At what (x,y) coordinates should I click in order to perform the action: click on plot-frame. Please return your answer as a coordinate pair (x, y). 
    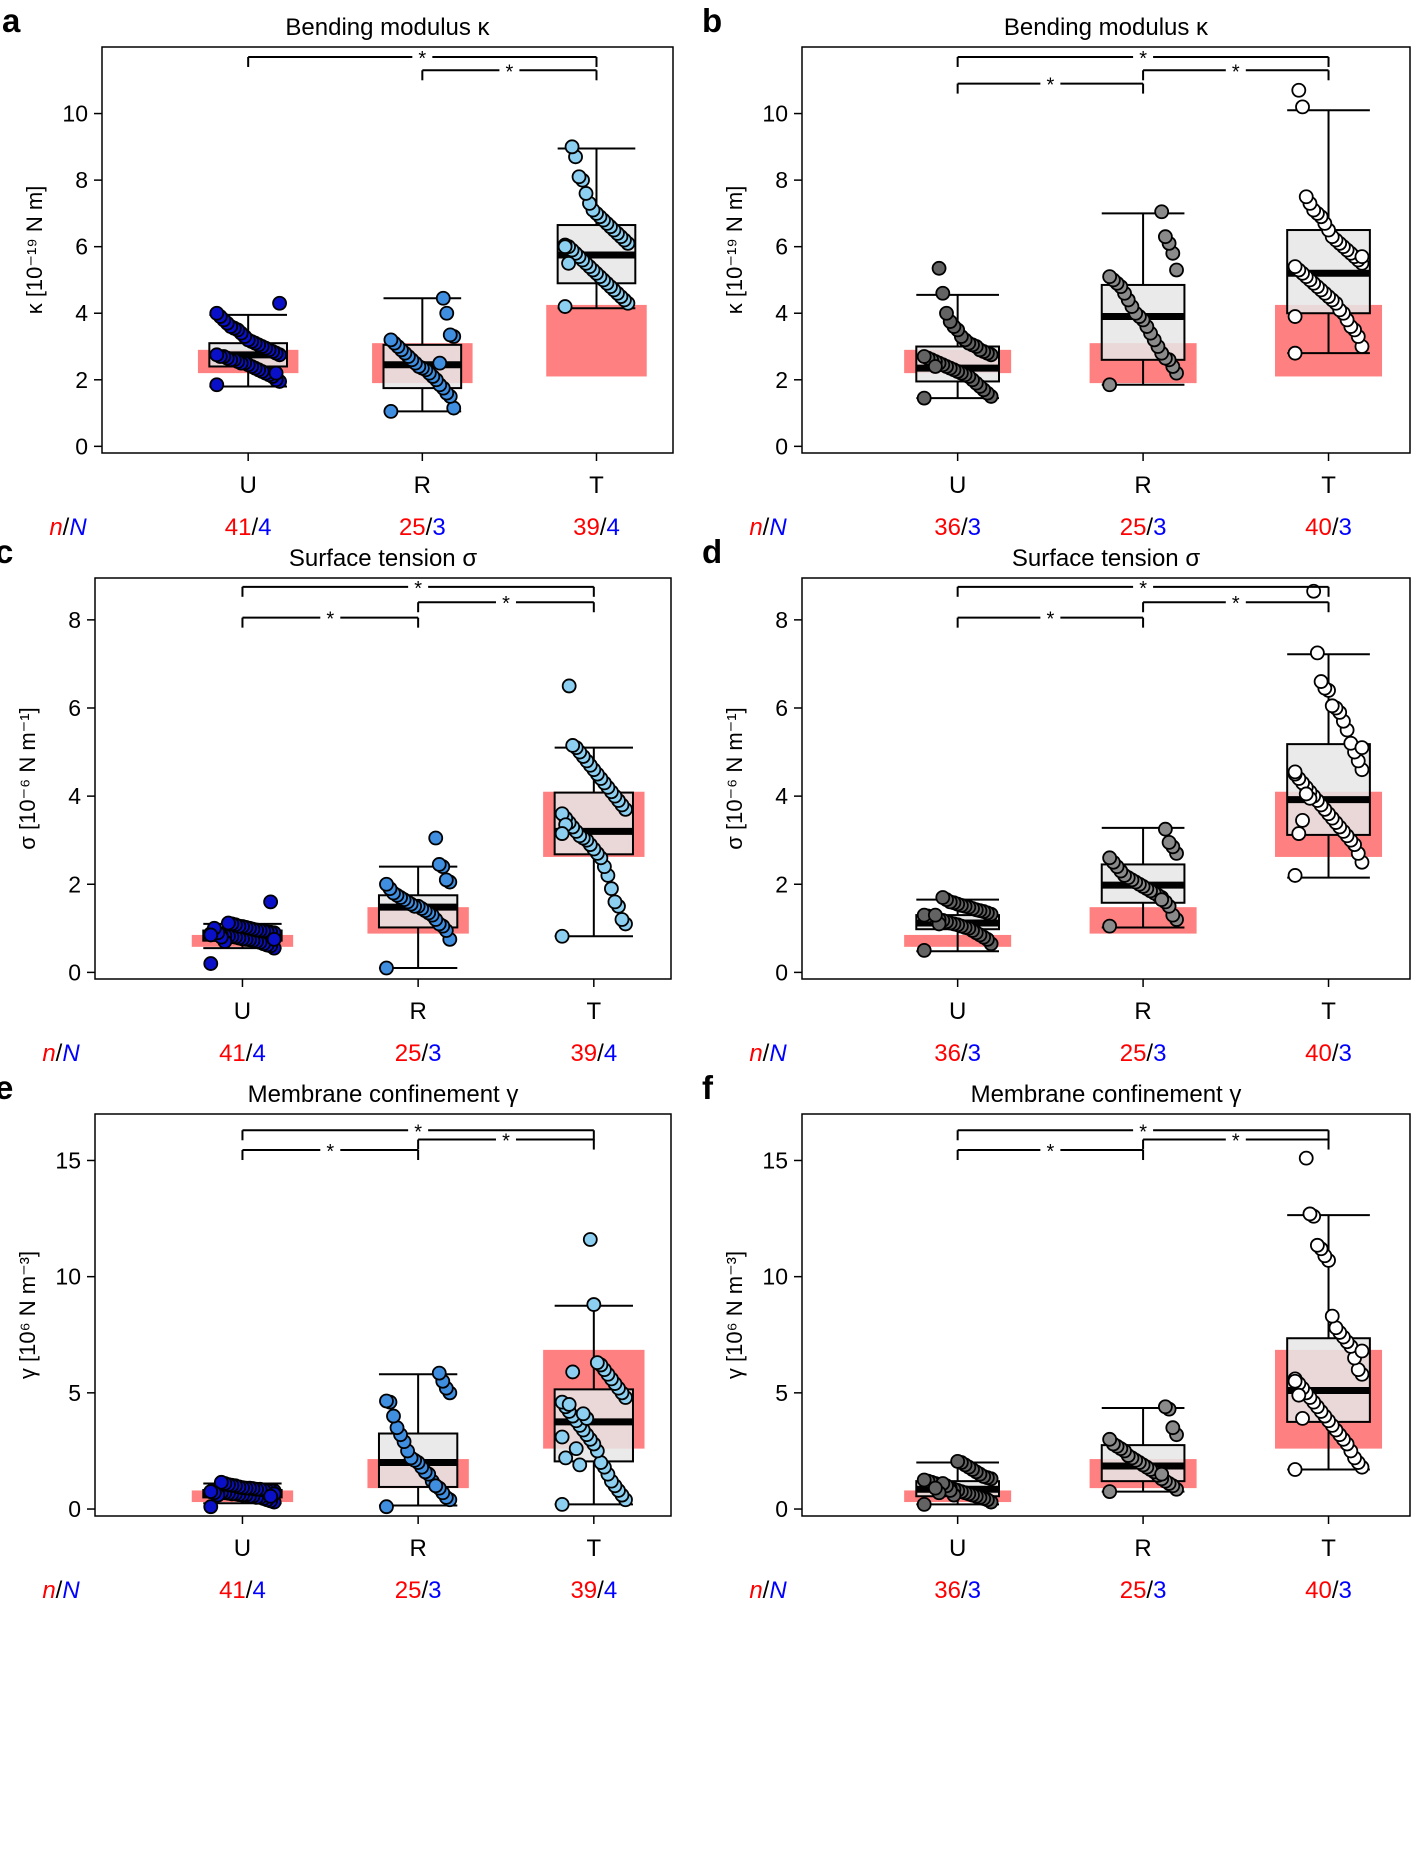
    Looking at the image, I should click on (387, 250).